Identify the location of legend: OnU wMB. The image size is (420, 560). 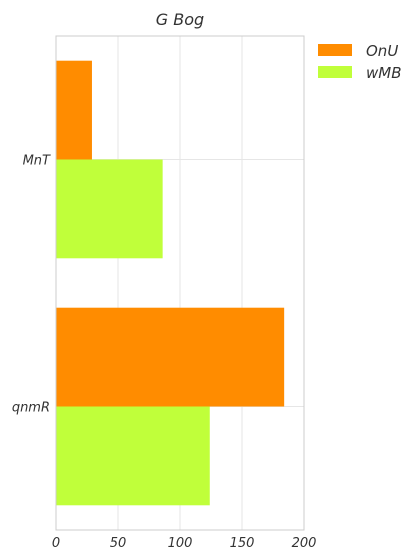
(360, 62).